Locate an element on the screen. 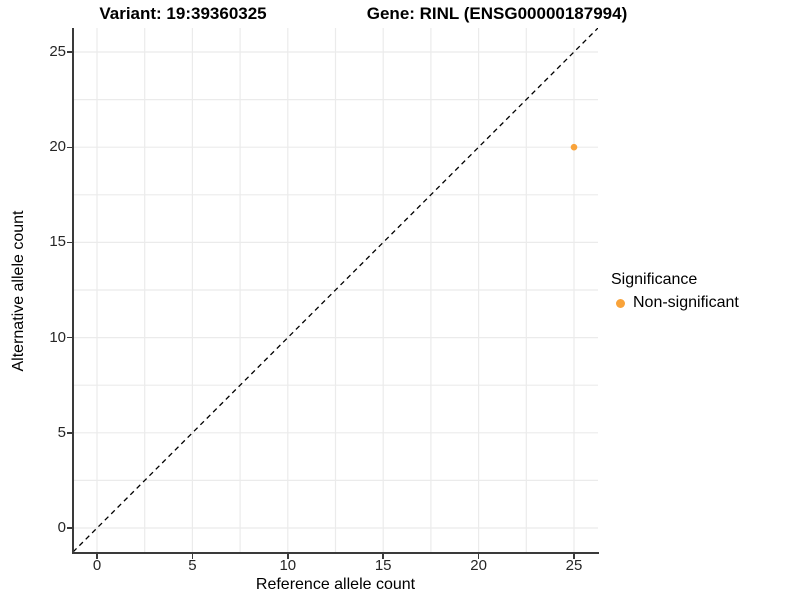 The width and height of the screenshot is (800, 600). y-tick-label-20: 20 is located at coordinates (57, 147).